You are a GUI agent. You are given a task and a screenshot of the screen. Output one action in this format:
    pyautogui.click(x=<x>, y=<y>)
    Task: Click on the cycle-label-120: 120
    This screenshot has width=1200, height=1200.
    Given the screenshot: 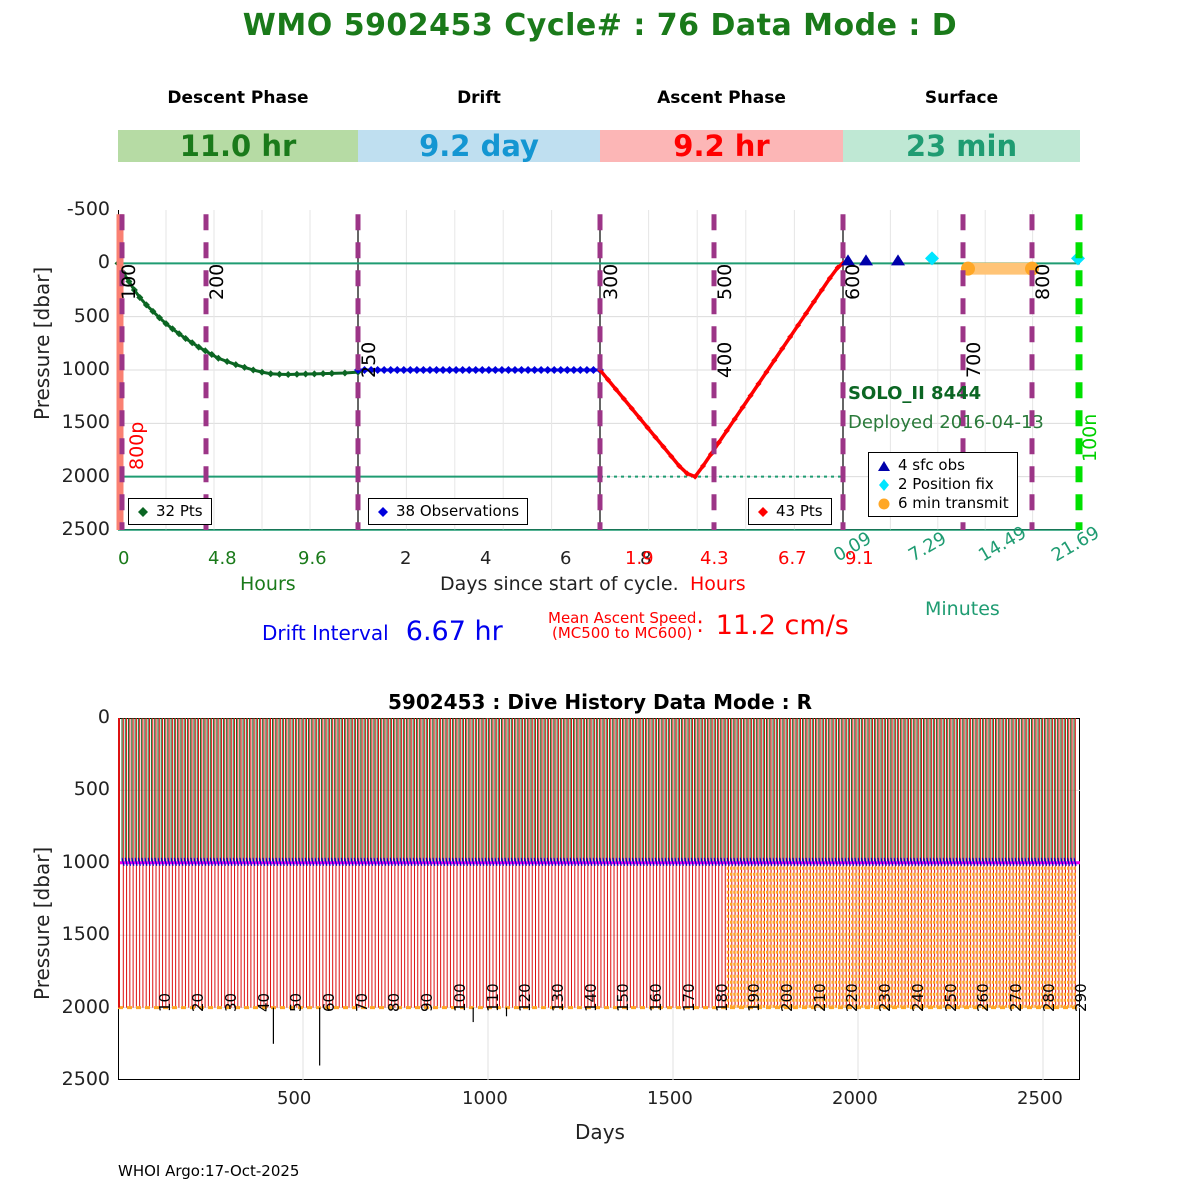 What is the action you would take?
    pyautogui.click(x=525, y=997)
    